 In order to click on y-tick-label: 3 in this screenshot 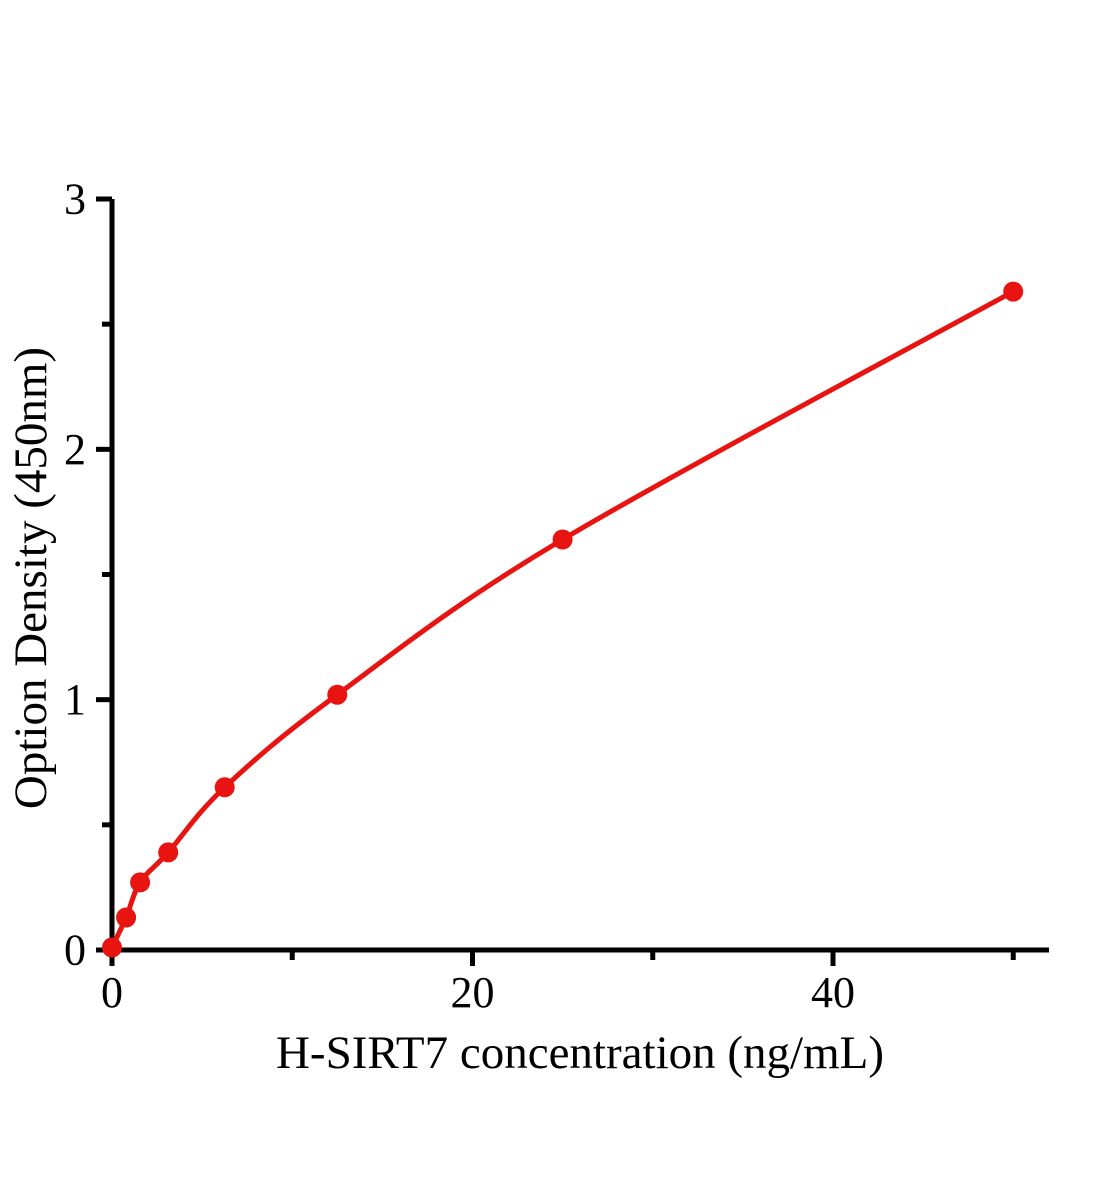, I will do `click(75, 199)`.